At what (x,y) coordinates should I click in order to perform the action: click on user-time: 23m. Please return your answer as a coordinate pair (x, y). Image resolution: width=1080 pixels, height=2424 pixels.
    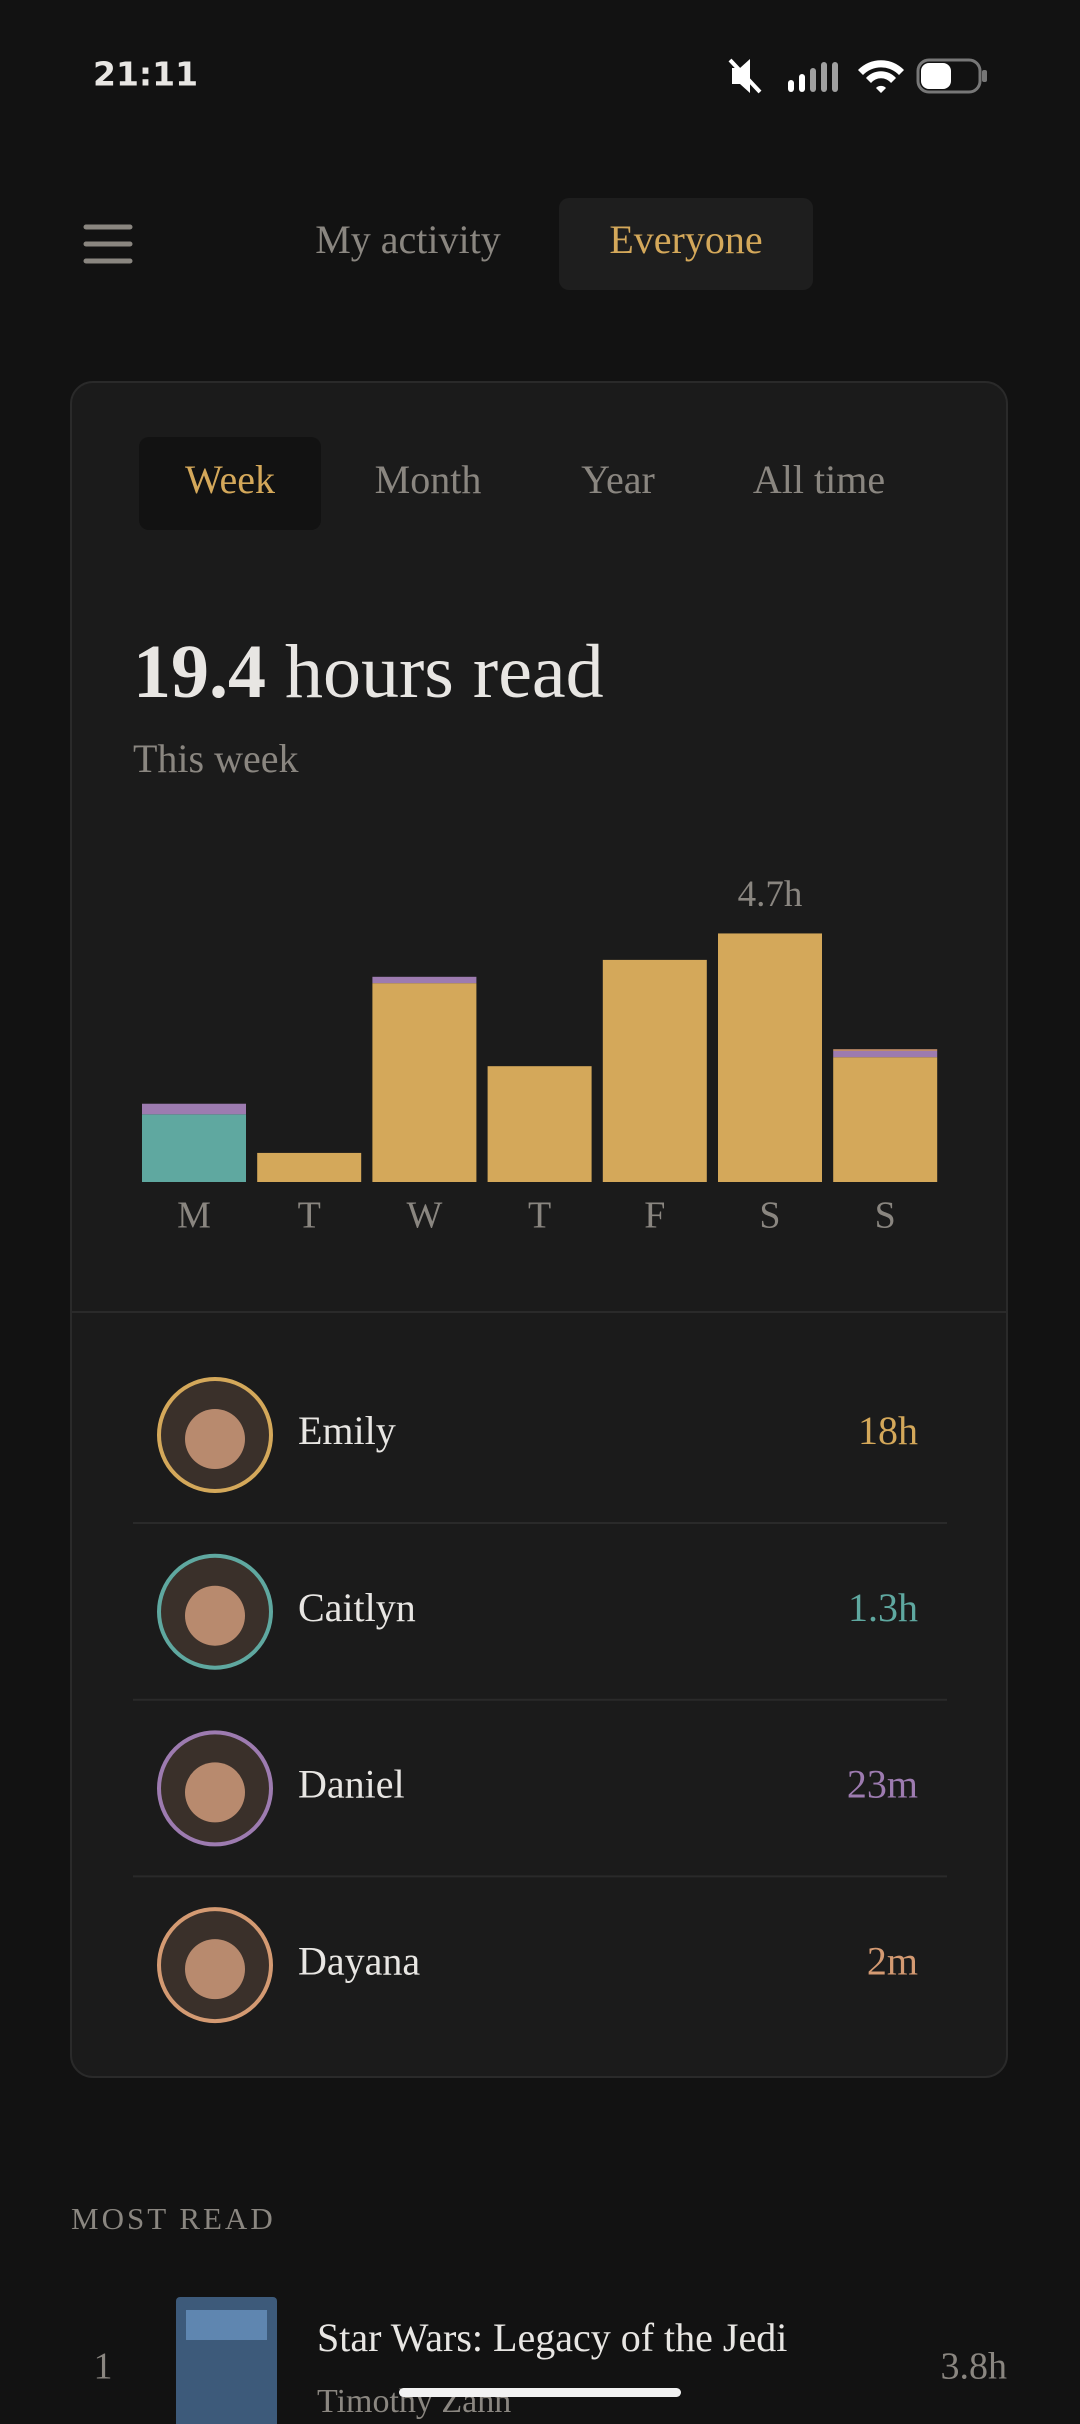
    Looking at the image, I should click on (882, 1784).